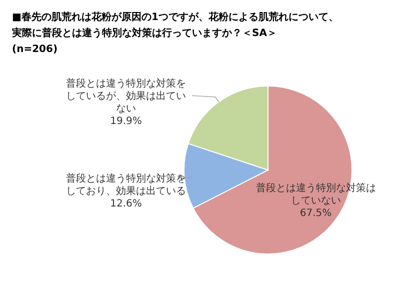 This screenshot has width=400, height=290. I want to click on slice-label: 普段とは違う特別な対策はしていない, so click(316, 194).